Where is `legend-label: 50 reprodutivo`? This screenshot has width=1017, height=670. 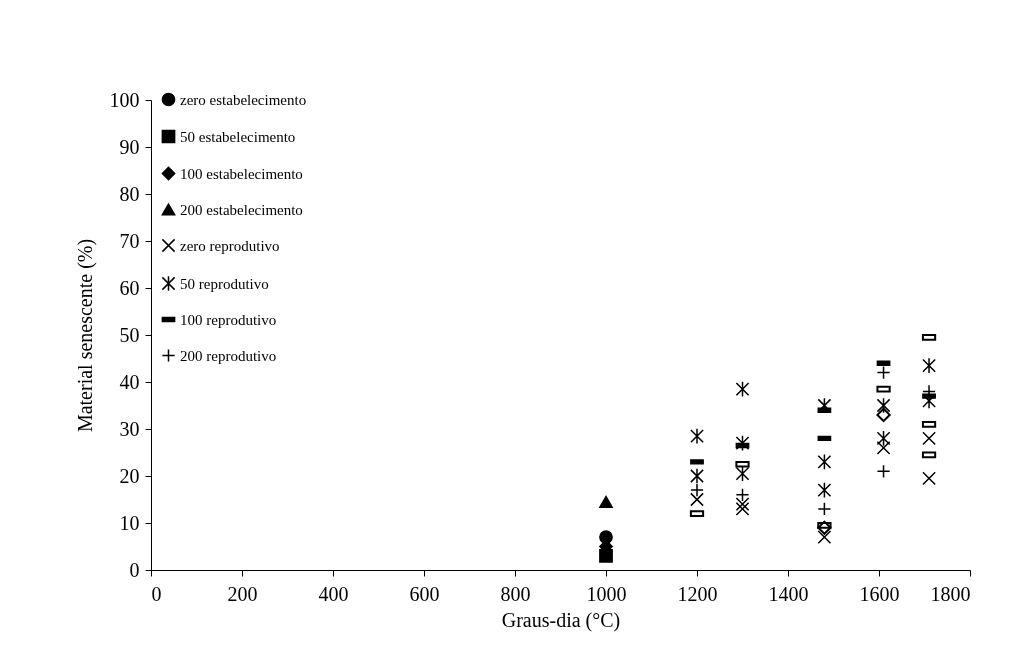 legend-label: 50 reprodutivo is located at coordinates (224, 283).